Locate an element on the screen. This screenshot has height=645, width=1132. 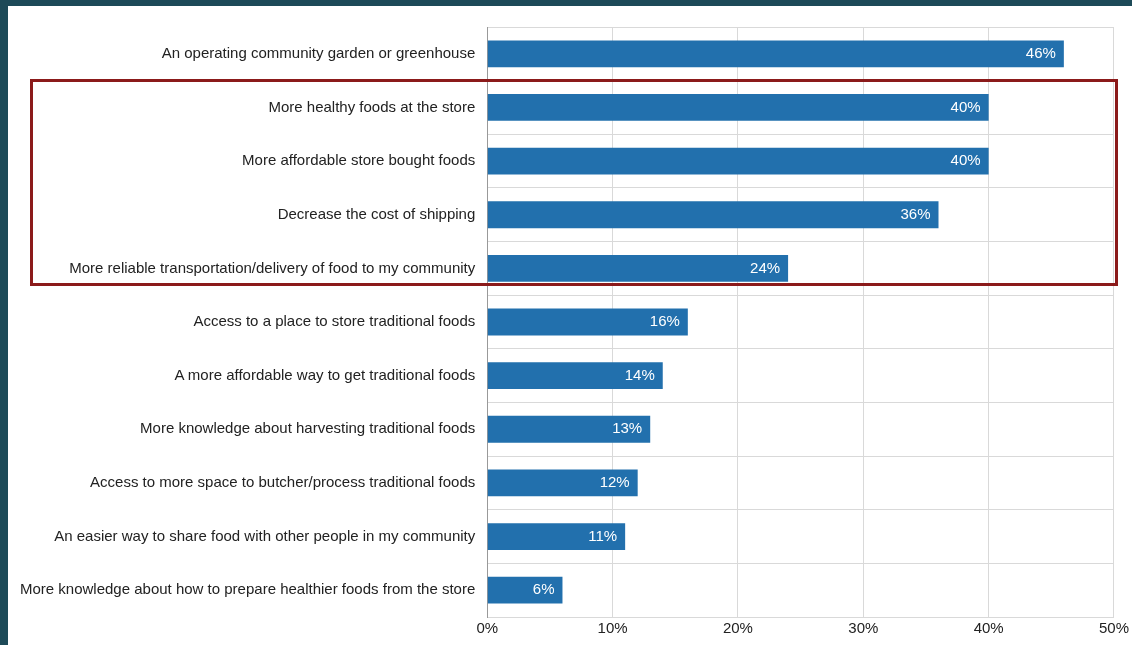
y-tick-label: Access to more space to butcher/process traditional foods is located at coordinates (283, 482).